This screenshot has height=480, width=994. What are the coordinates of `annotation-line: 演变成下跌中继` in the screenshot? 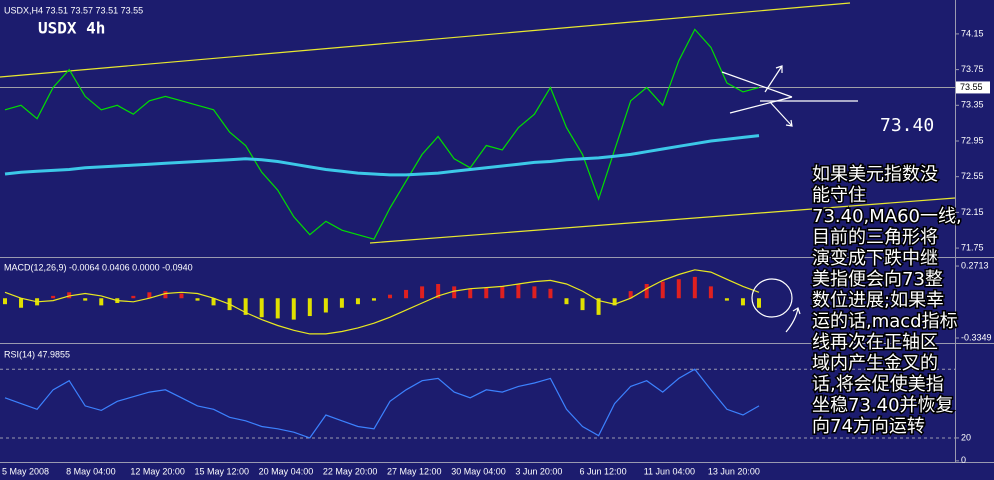 It's located at (875, 258).